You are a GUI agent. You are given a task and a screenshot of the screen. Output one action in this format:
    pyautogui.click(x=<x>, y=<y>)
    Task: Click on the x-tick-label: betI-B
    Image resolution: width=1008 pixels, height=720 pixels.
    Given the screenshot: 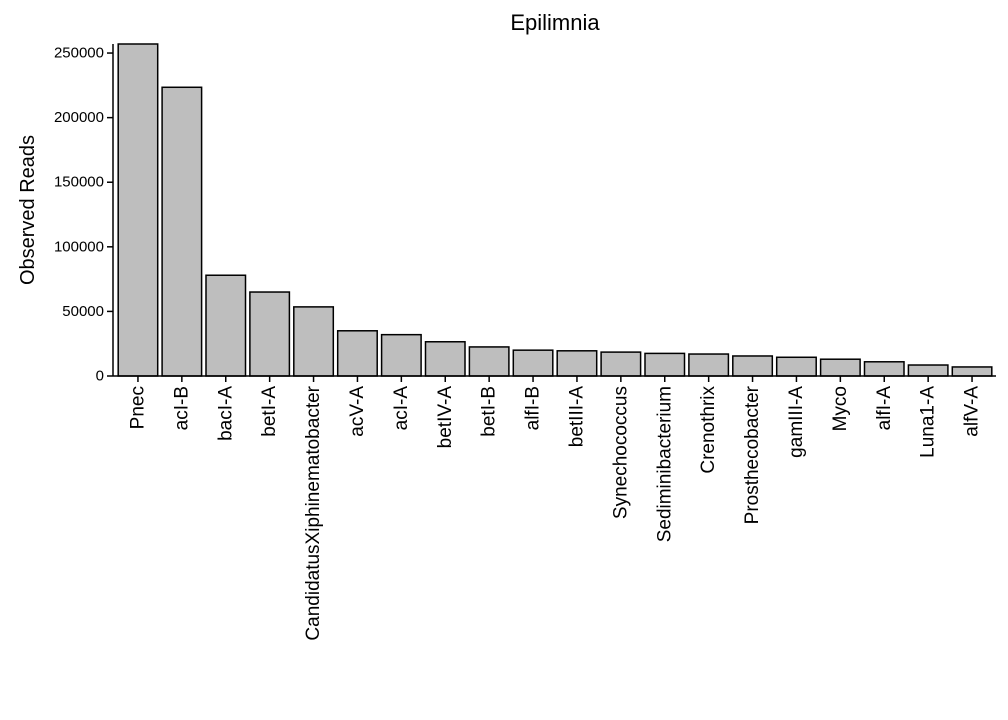 What is the action you would take?
    pyautogui.click(x=489, y=411)
    